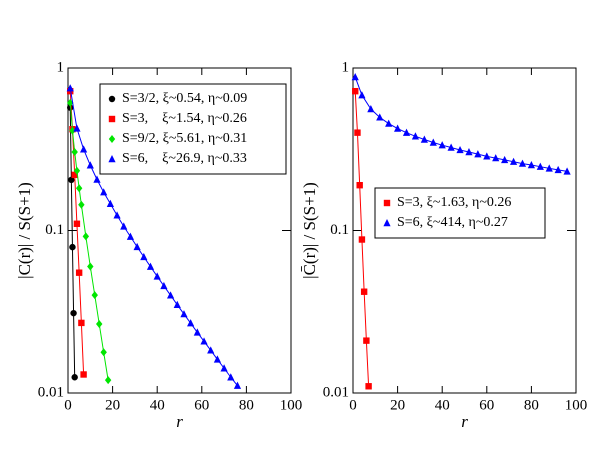 The image size is (598, 462). What do you see at coordinates (184, 138) in the screenshot?
I see `legend-label: S=9/2, ξ~5.61, η~0.31` at bounding box center [184, 138].